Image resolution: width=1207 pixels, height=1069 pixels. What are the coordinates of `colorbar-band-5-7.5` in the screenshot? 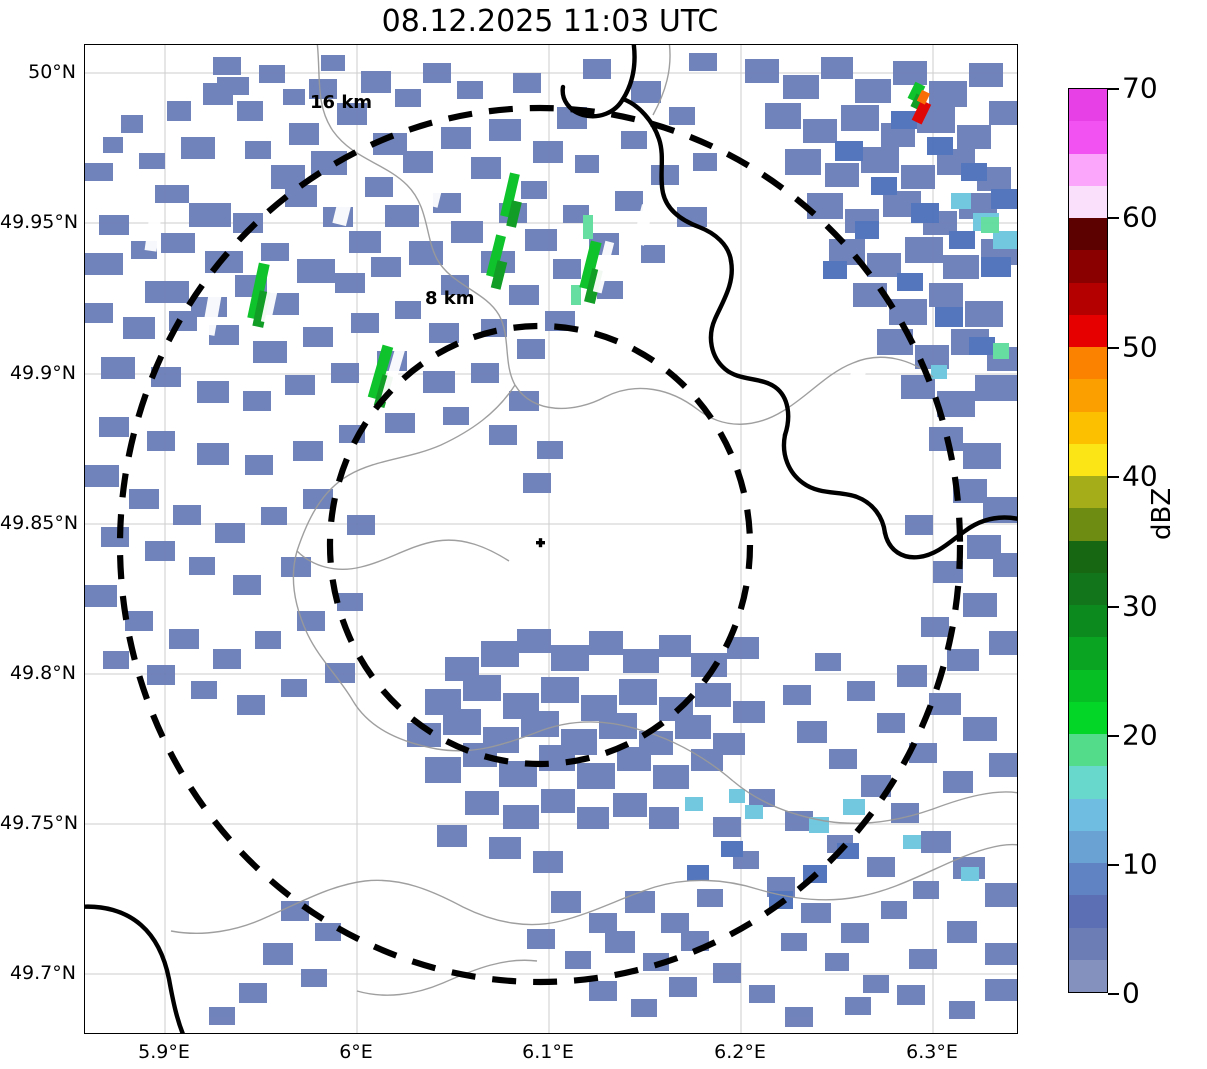 It's located at (1088, 911).